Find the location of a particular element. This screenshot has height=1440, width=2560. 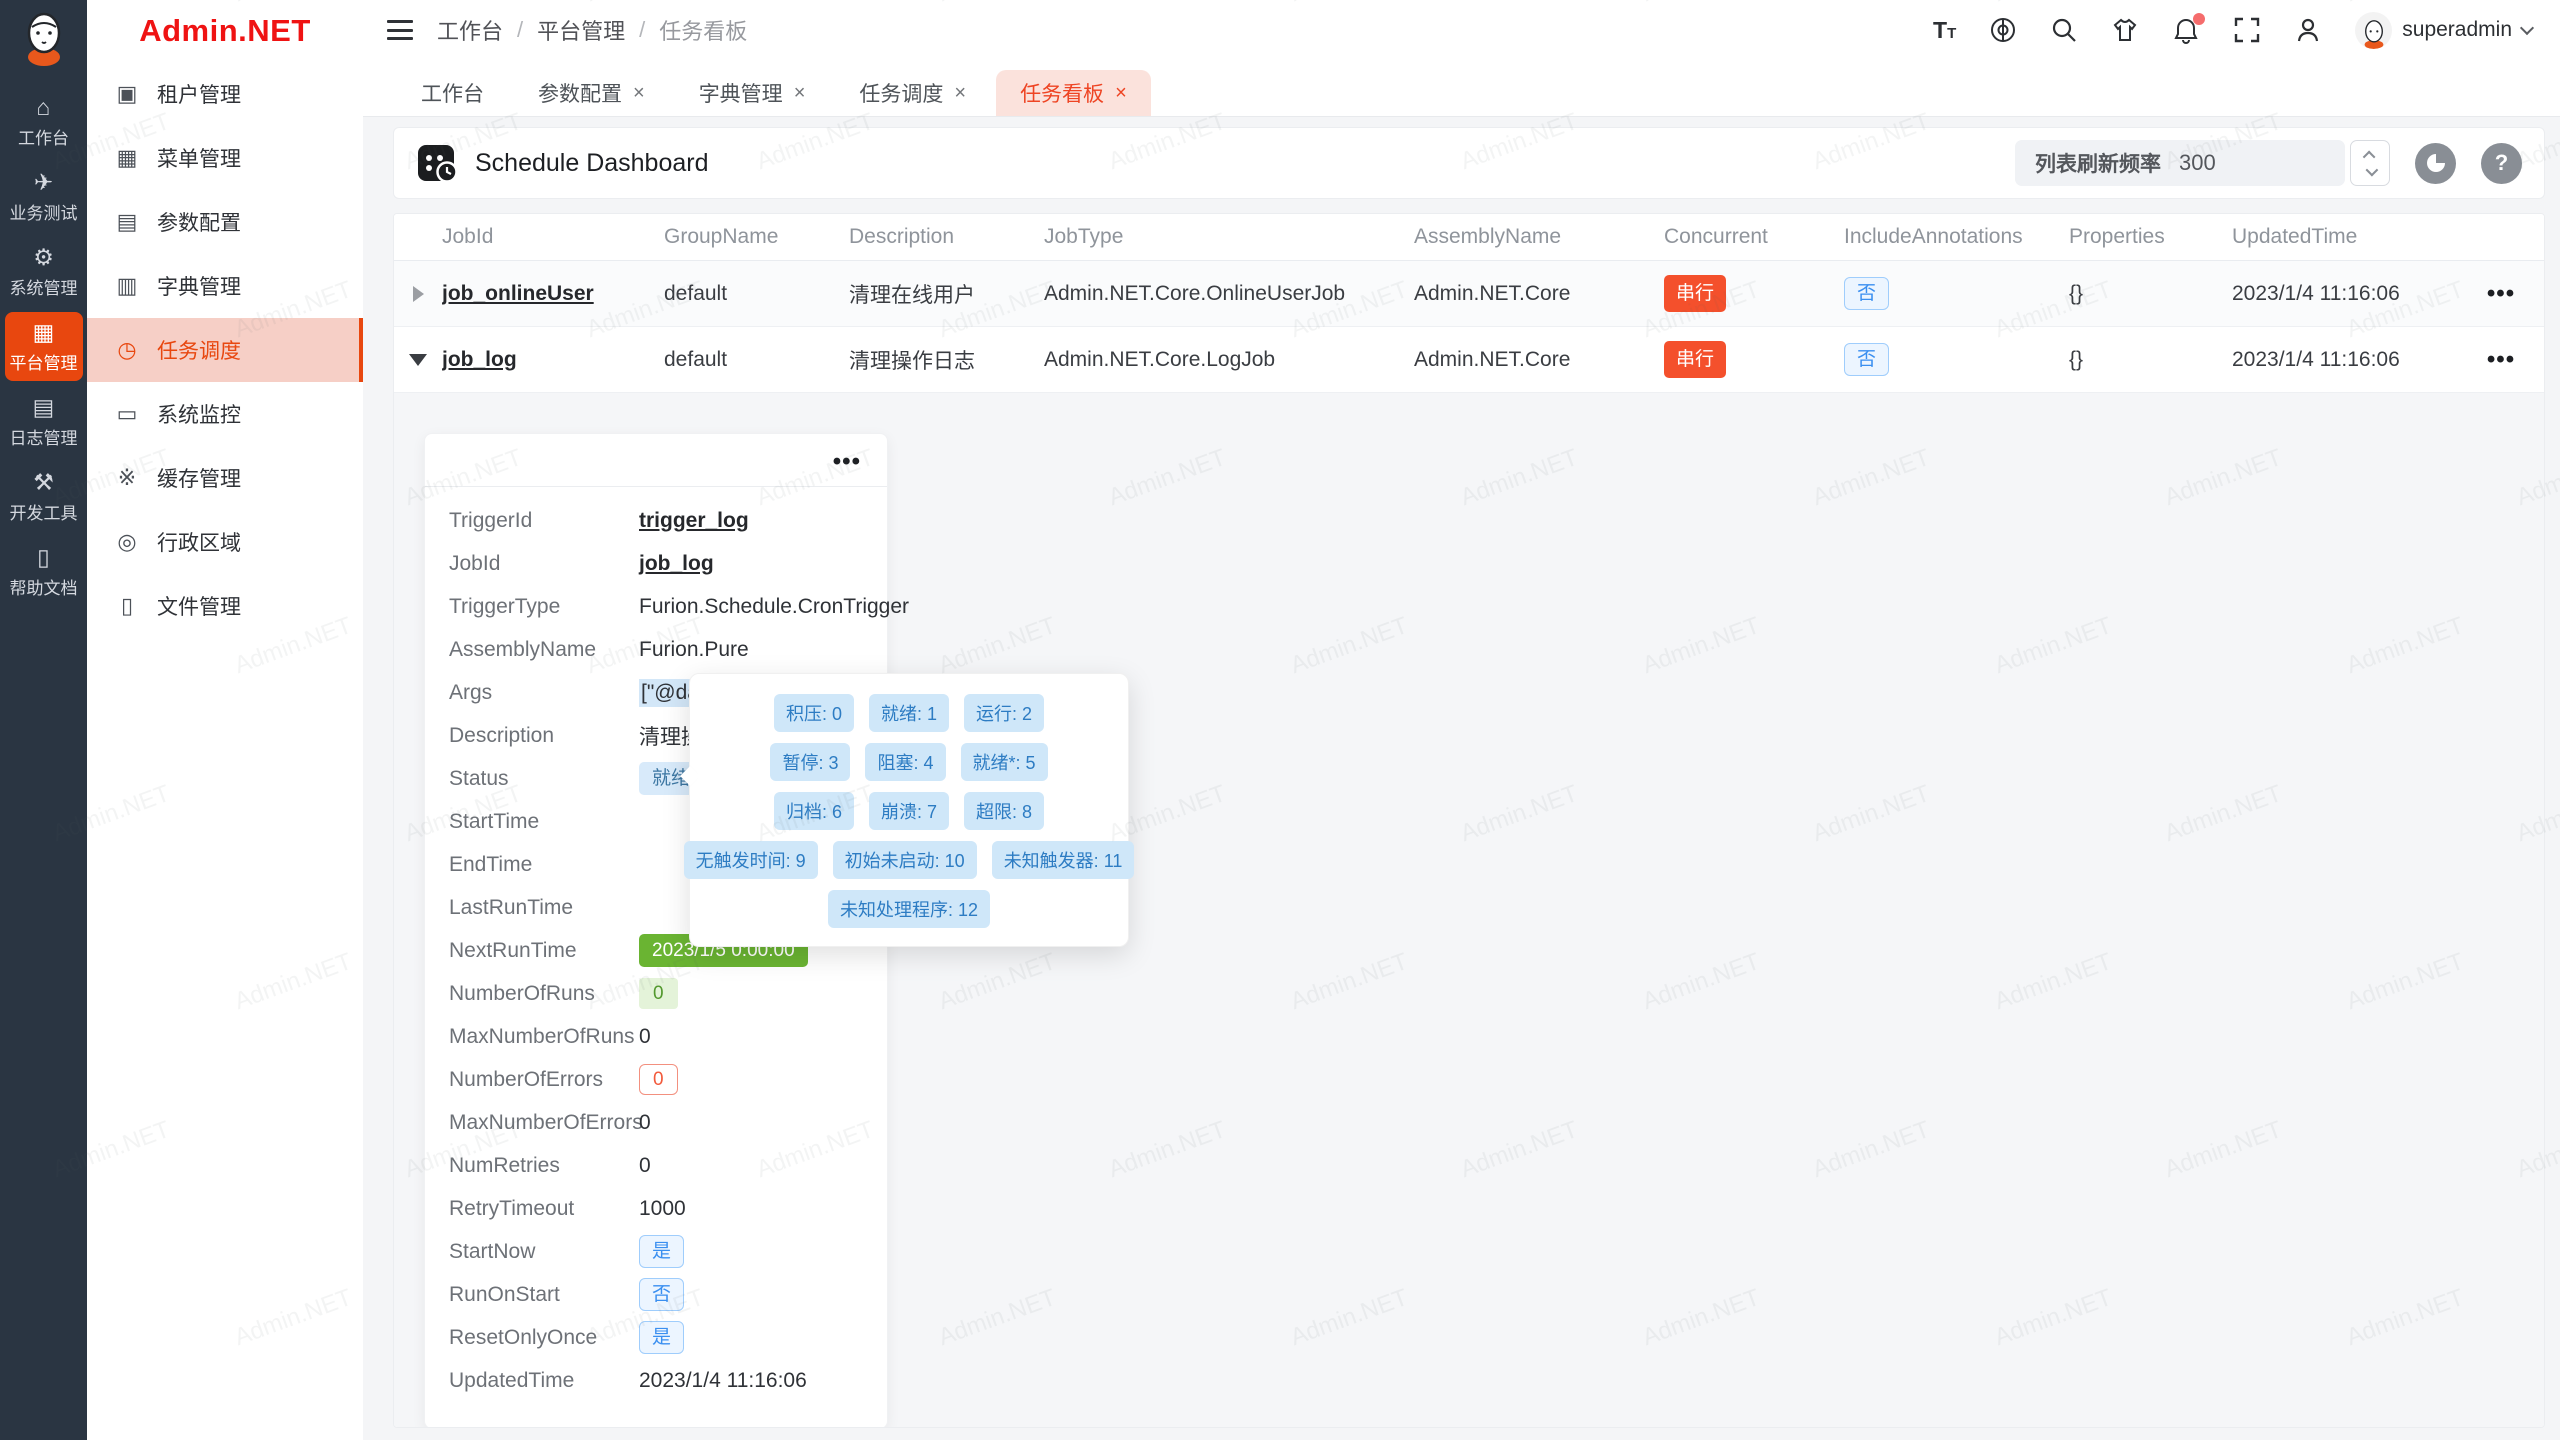

grid-icon: ▦ is located at coordinates (43, 332).